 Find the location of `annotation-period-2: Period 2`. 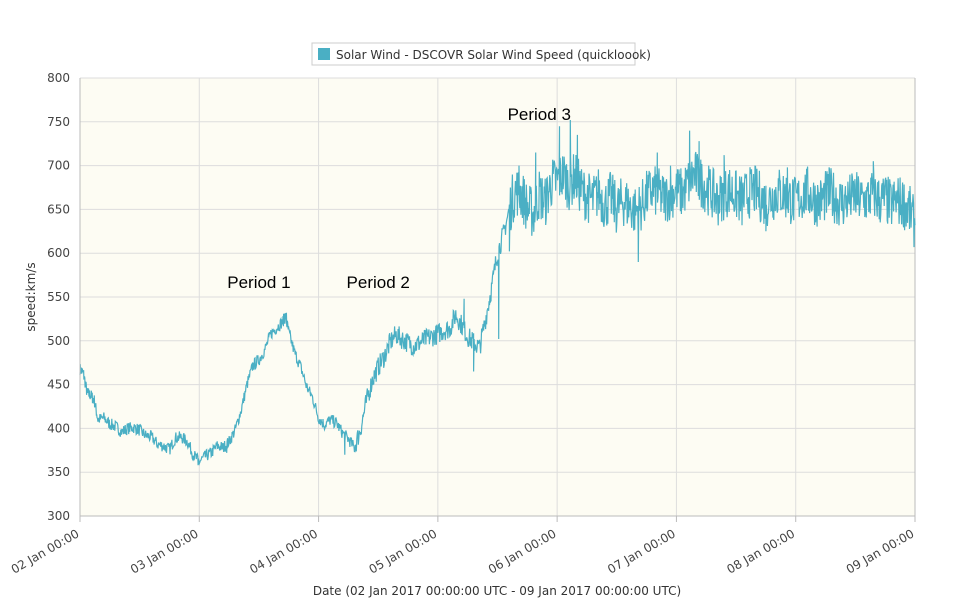

annotation-period-2: Period 2 is located at coordinates (378, 282).